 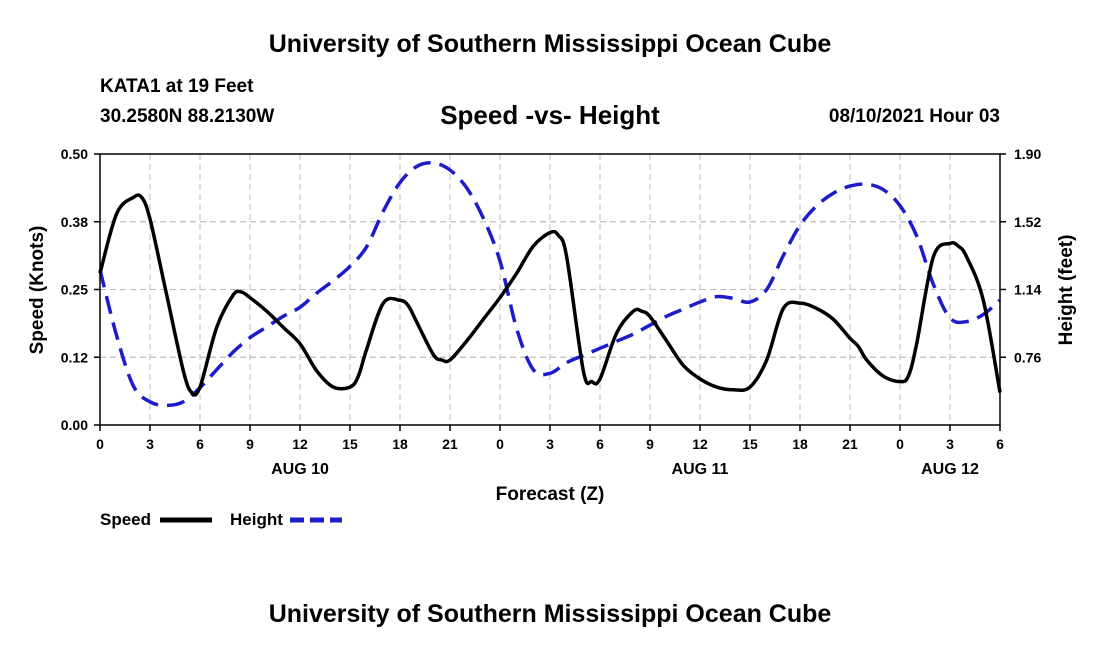 What do you see at coordinates (1027, 357) in the screenshot?
I see `y2-tick-label: 0.76` at bounding box center [1027, 357].